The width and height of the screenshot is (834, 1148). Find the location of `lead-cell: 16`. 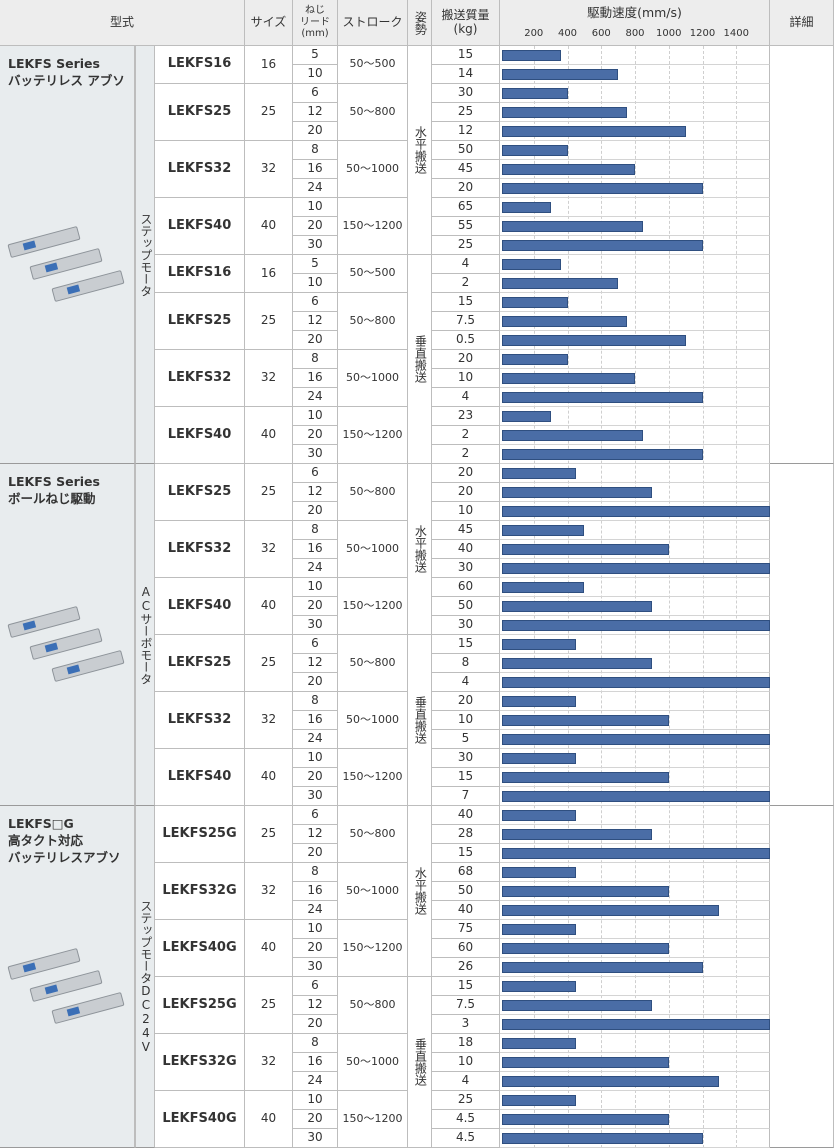

lead-cell: 16 is located at coordinates (315, 378).